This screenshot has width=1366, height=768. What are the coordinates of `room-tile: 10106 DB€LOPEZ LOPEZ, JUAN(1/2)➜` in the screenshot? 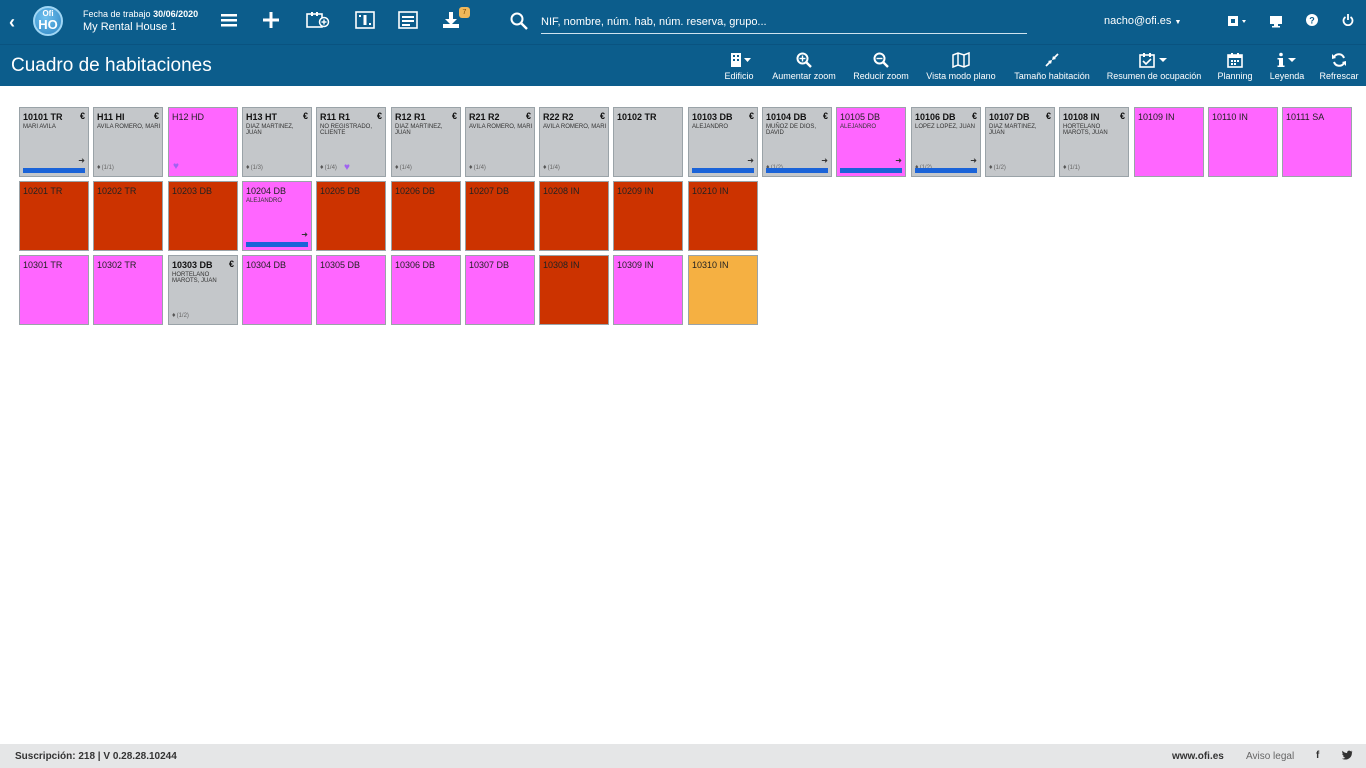 It's located at (946, 142).